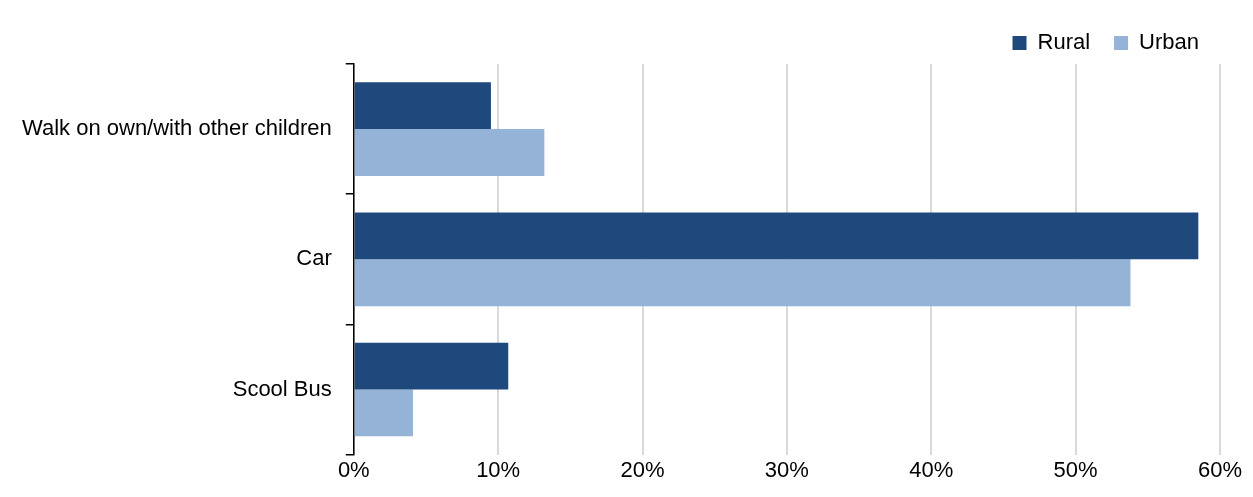 The height and width of the screenshot is (497, 1253). I want to click on x-tick-label: 10%, so click(498, 469).